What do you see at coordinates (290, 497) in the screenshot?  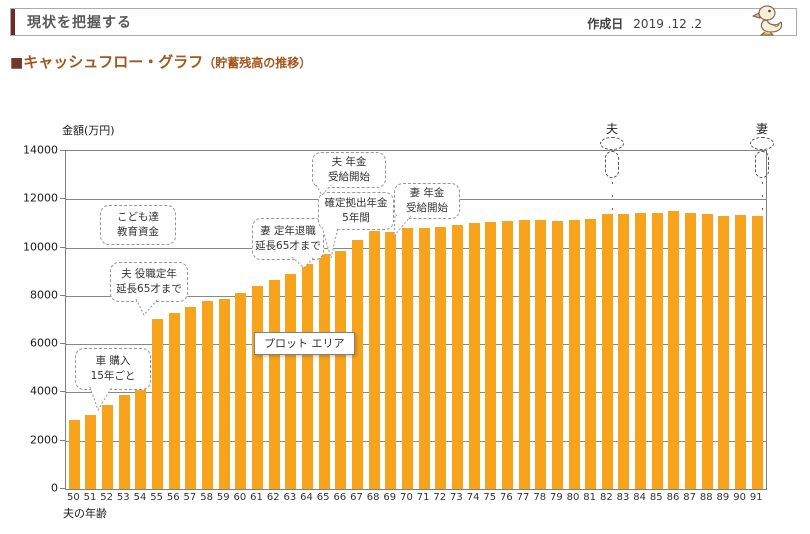 I see `x-tick-label-63: 63` at bounding box center [290, 497].